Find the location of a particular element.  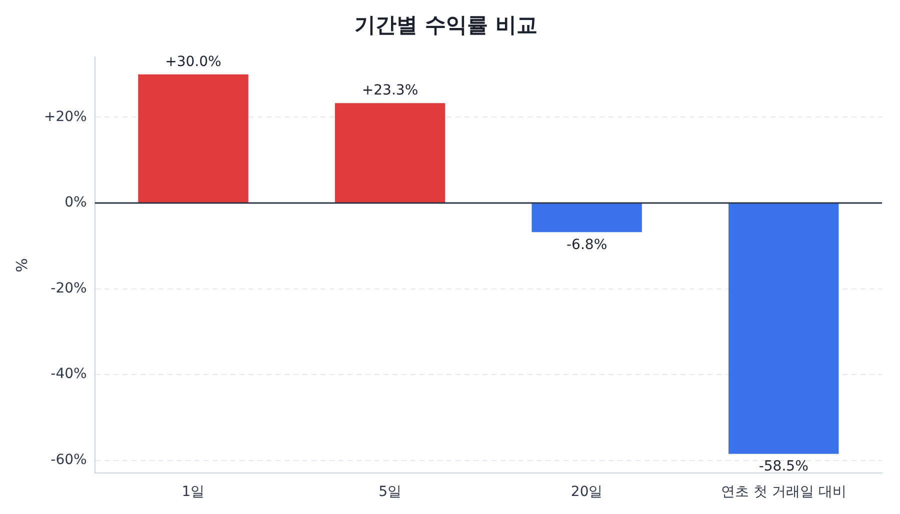

y-tick-label: -40% is located at coordinates (68, 374).